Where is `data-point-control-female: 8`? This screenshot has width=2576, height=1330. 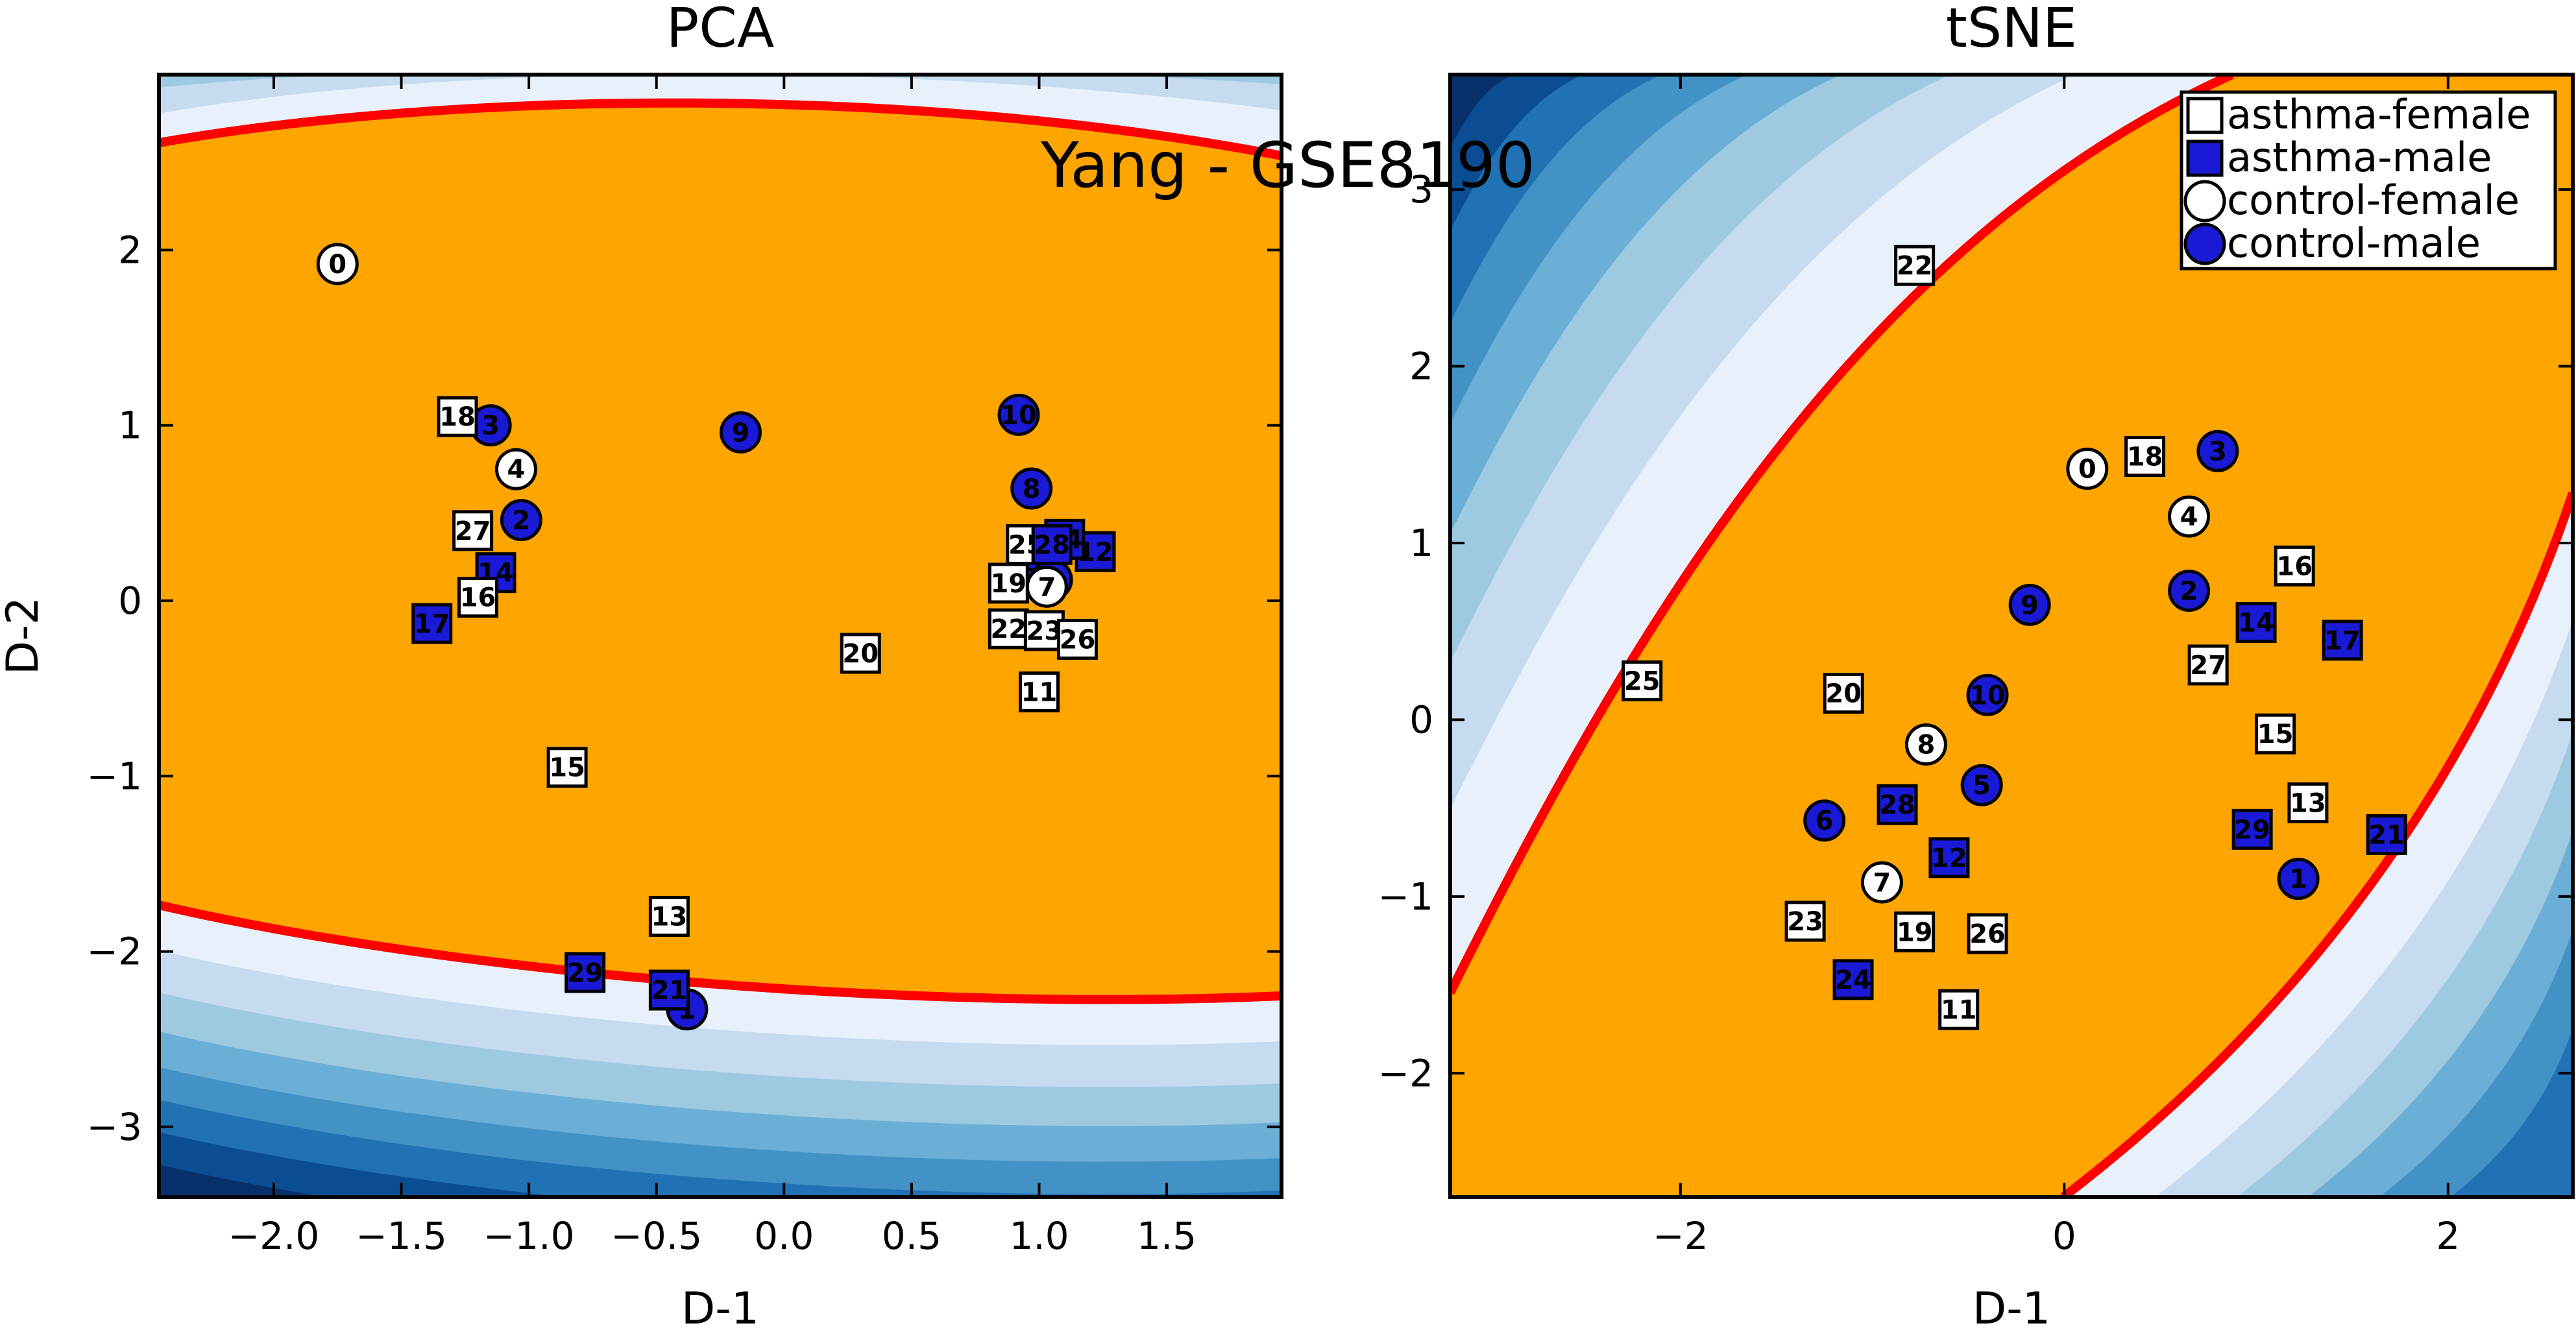 data-point-control-female: 8 is located at coordinates (1925, 744).